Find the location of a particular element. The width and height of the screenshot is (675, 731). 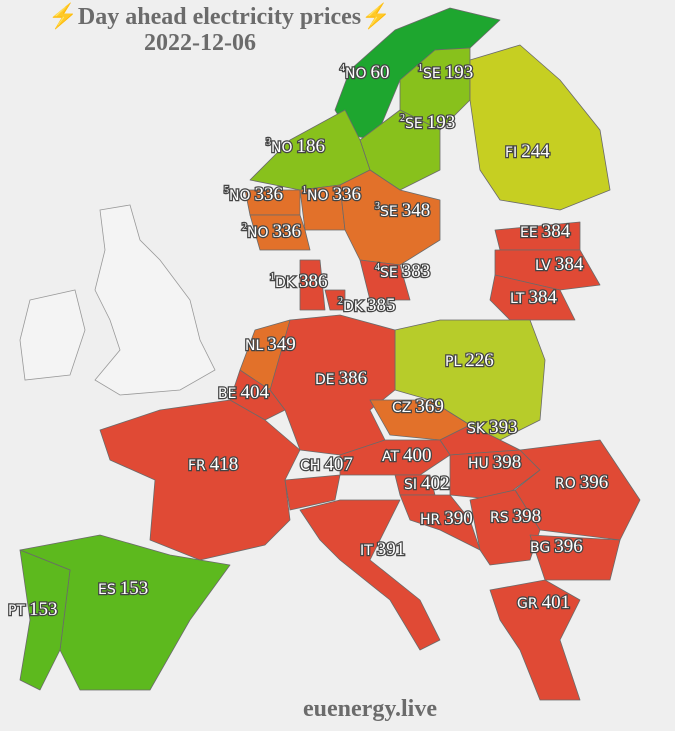

region-label: 2NO 336 is located at coordinates (271, 231).